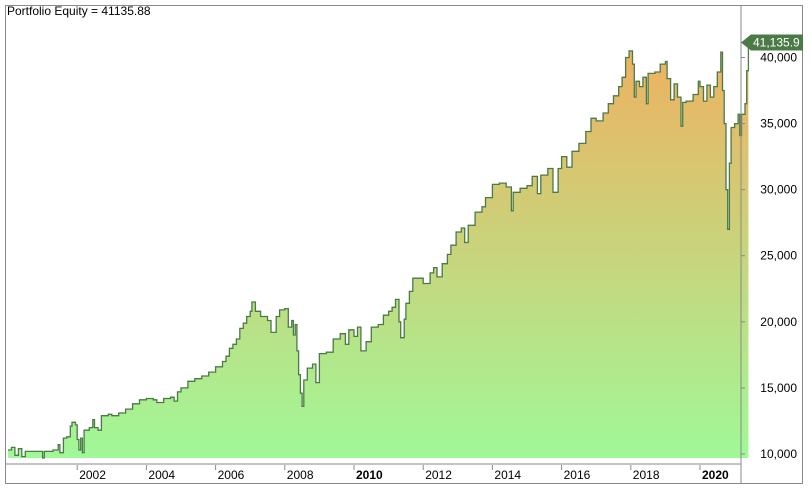 Image resolution: width=811 pixels, height=489 pixels. What do you see at coordinates (161, 475) in the screenshot?
I see `x-tick-label: 2004` at bounding box center [161, 475].